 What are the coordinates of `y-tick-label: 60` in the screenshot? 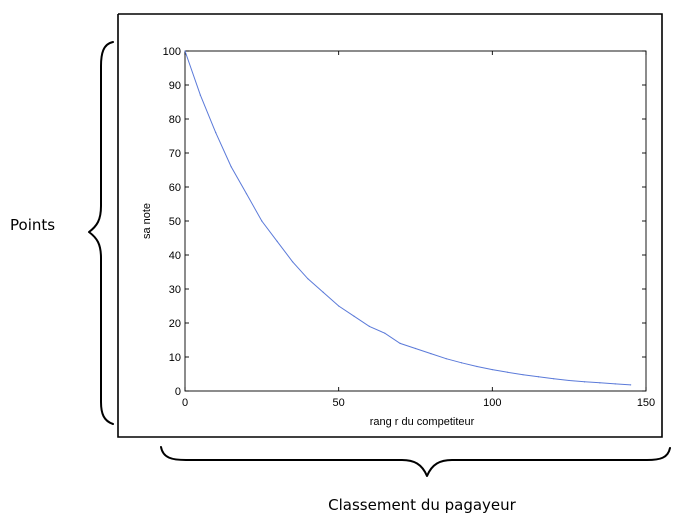 It's located at (175, 188).